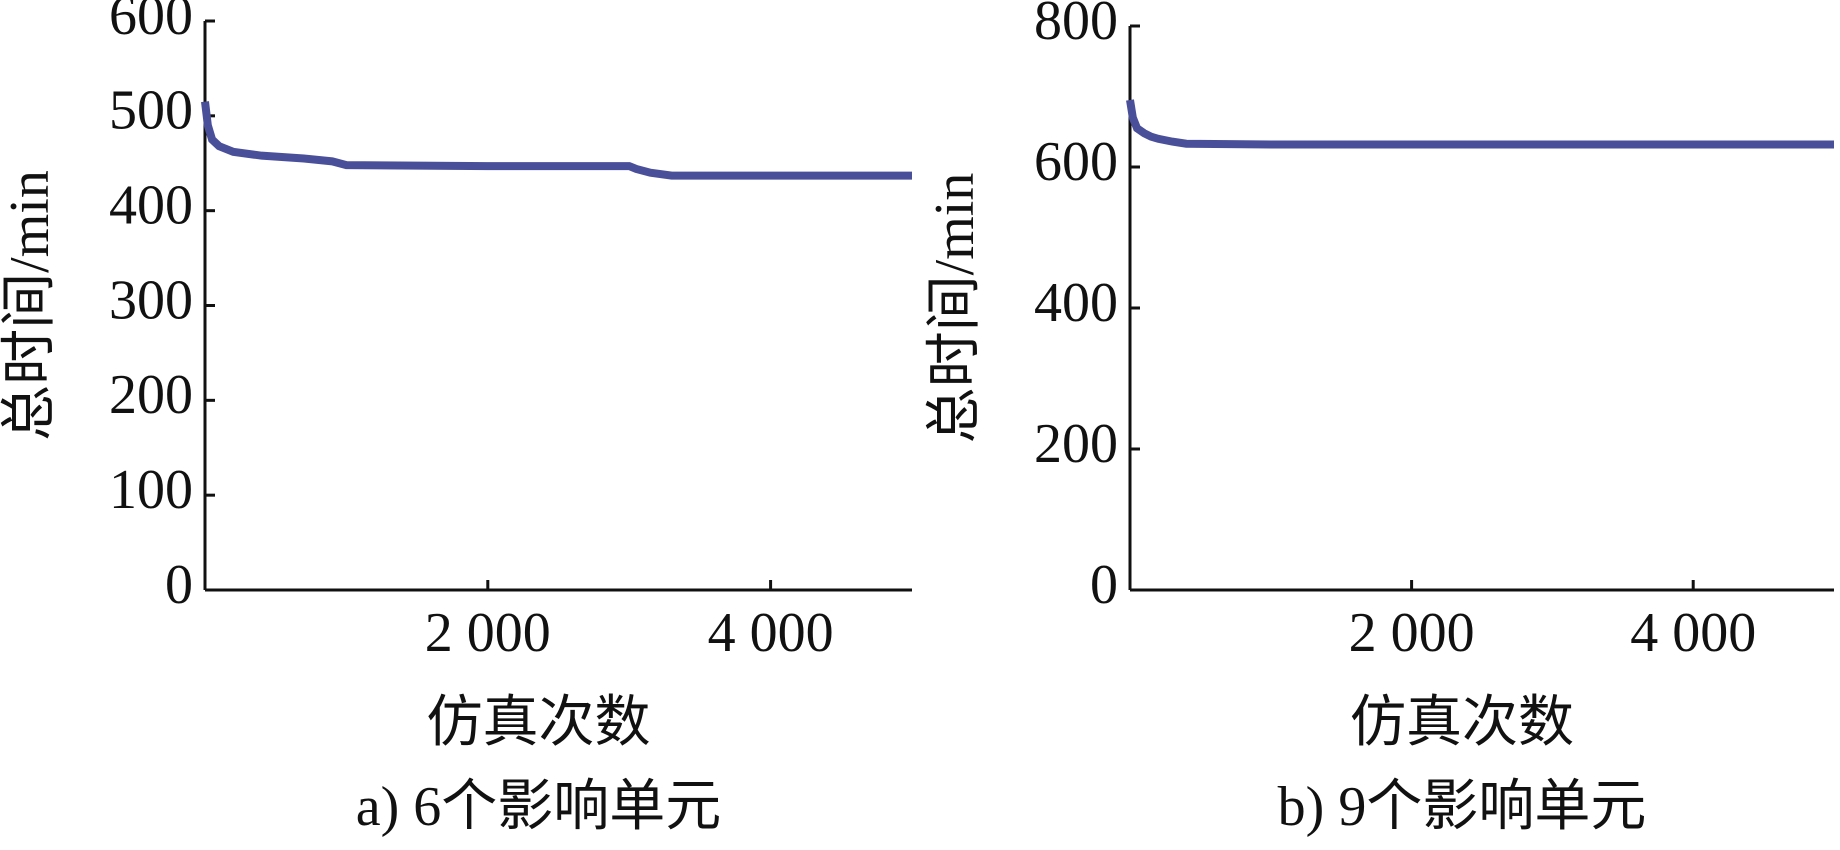 The height and width of the screenshot is (850, 1840). I want to click on y-tick-label: 100, so click(151, 490).